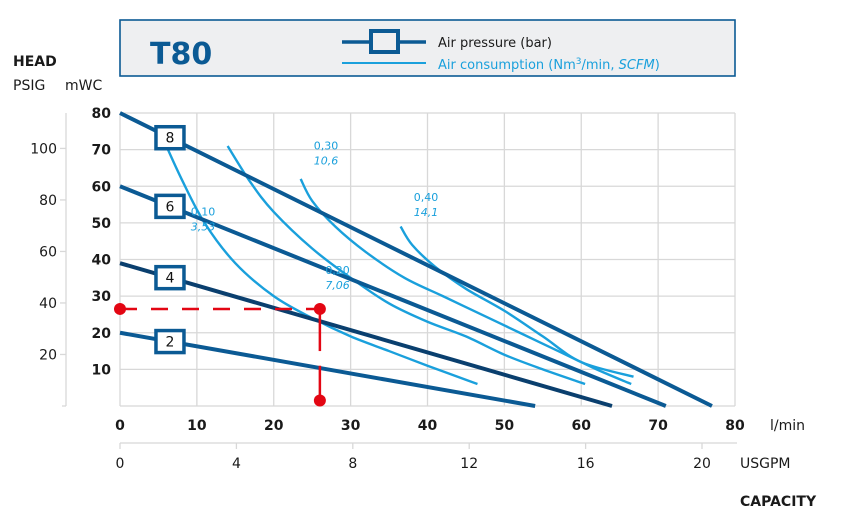 The width and height of the screenshot is (849, 528). Describe the element at coordinates (658, 426) in the screenshot. I see `x-tick-label: 70` at that location.